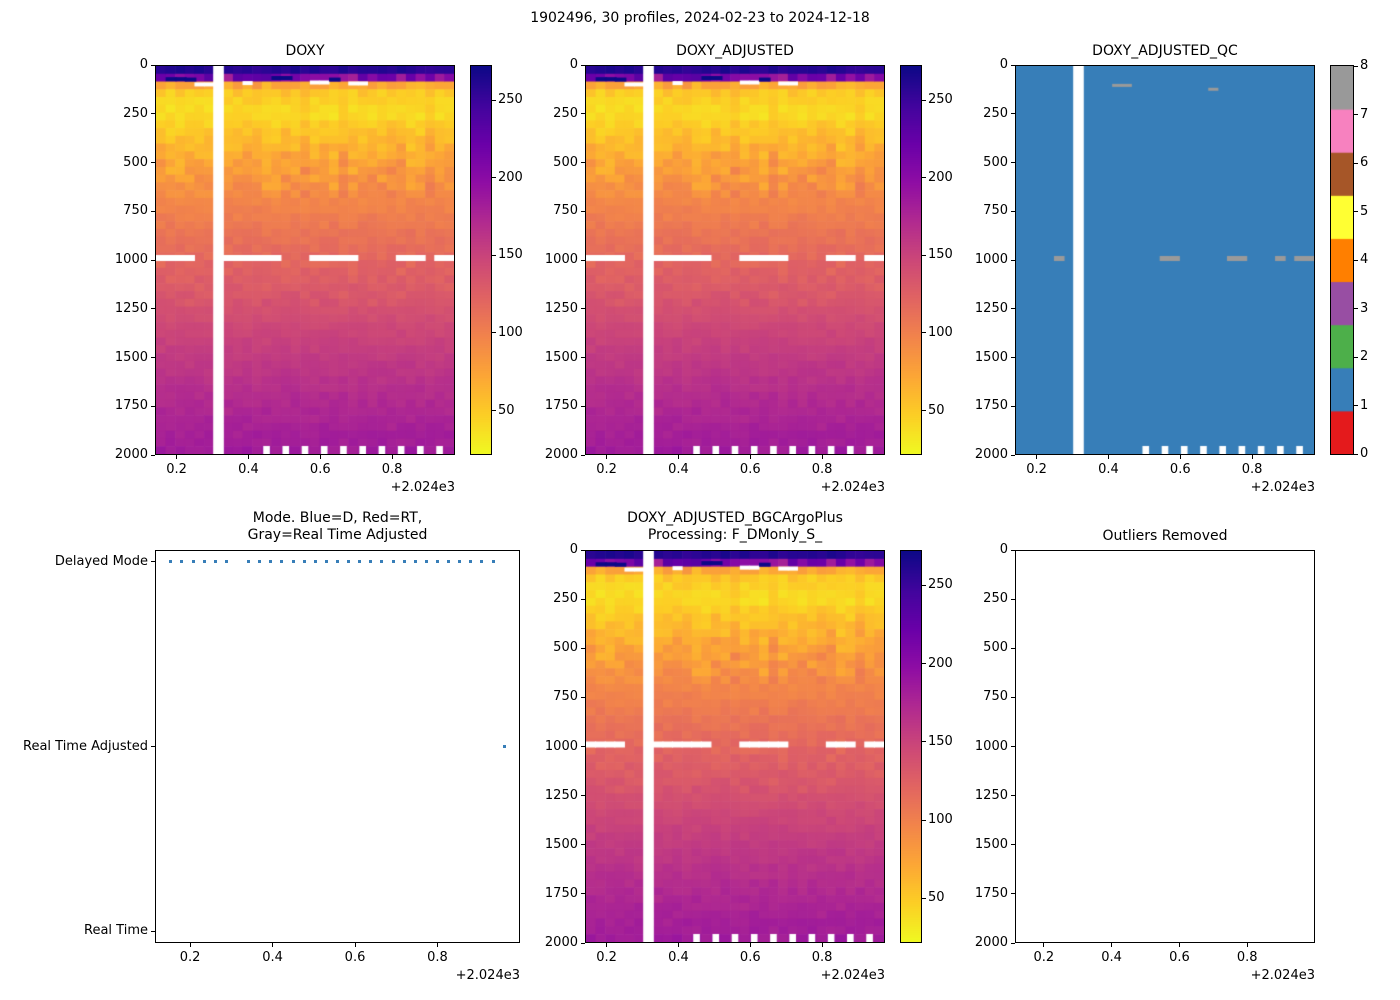  What do you see at coordinates (940, 819) in the screenshot?
I see `colorbar-tick-label: 100` at bounding box center [940, 819].